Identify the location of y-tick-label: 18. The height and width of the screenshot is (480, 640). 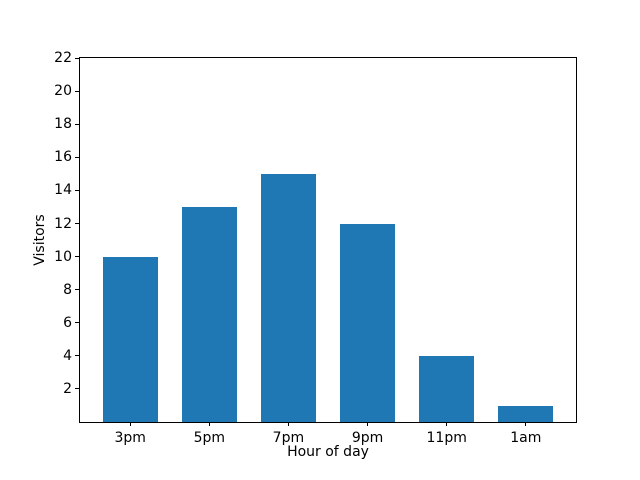
(63, 124).